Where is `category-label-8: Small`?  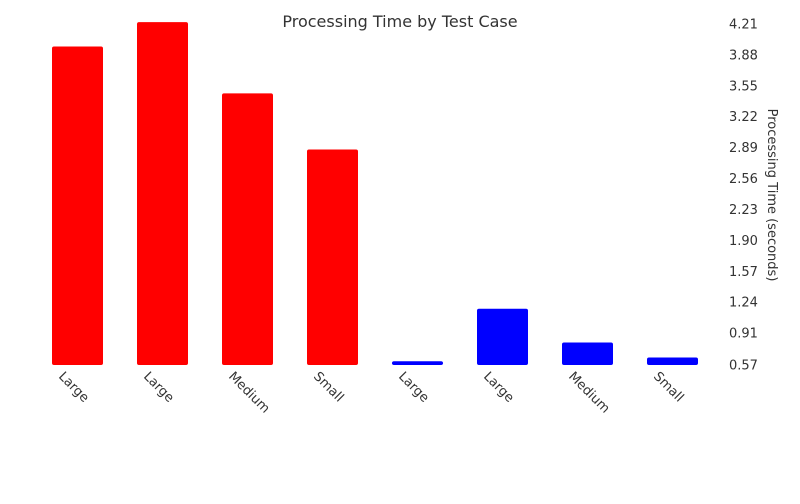
category-label-8: Small is located at coordinates (668, 387).